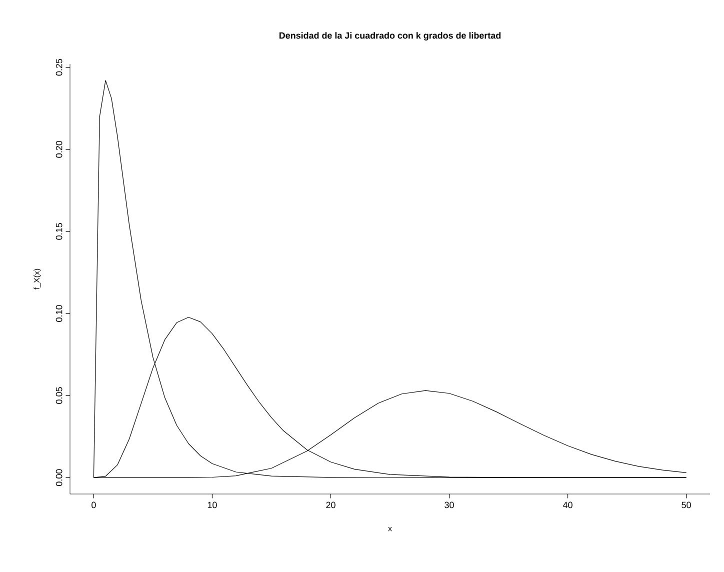  What do you see at coordinates (94, 505) in the screenshot?
I see `x-tick-label: 0` at bounding box center [94, 505].